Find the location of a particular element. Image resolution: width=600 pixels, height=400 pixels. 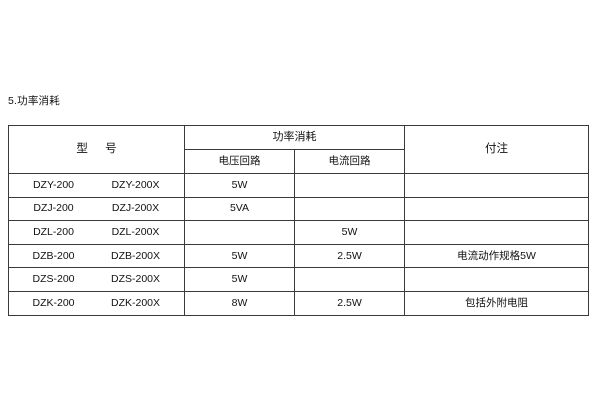

header-current-circuit: 电流回路 is located at coordinates (349, 161).